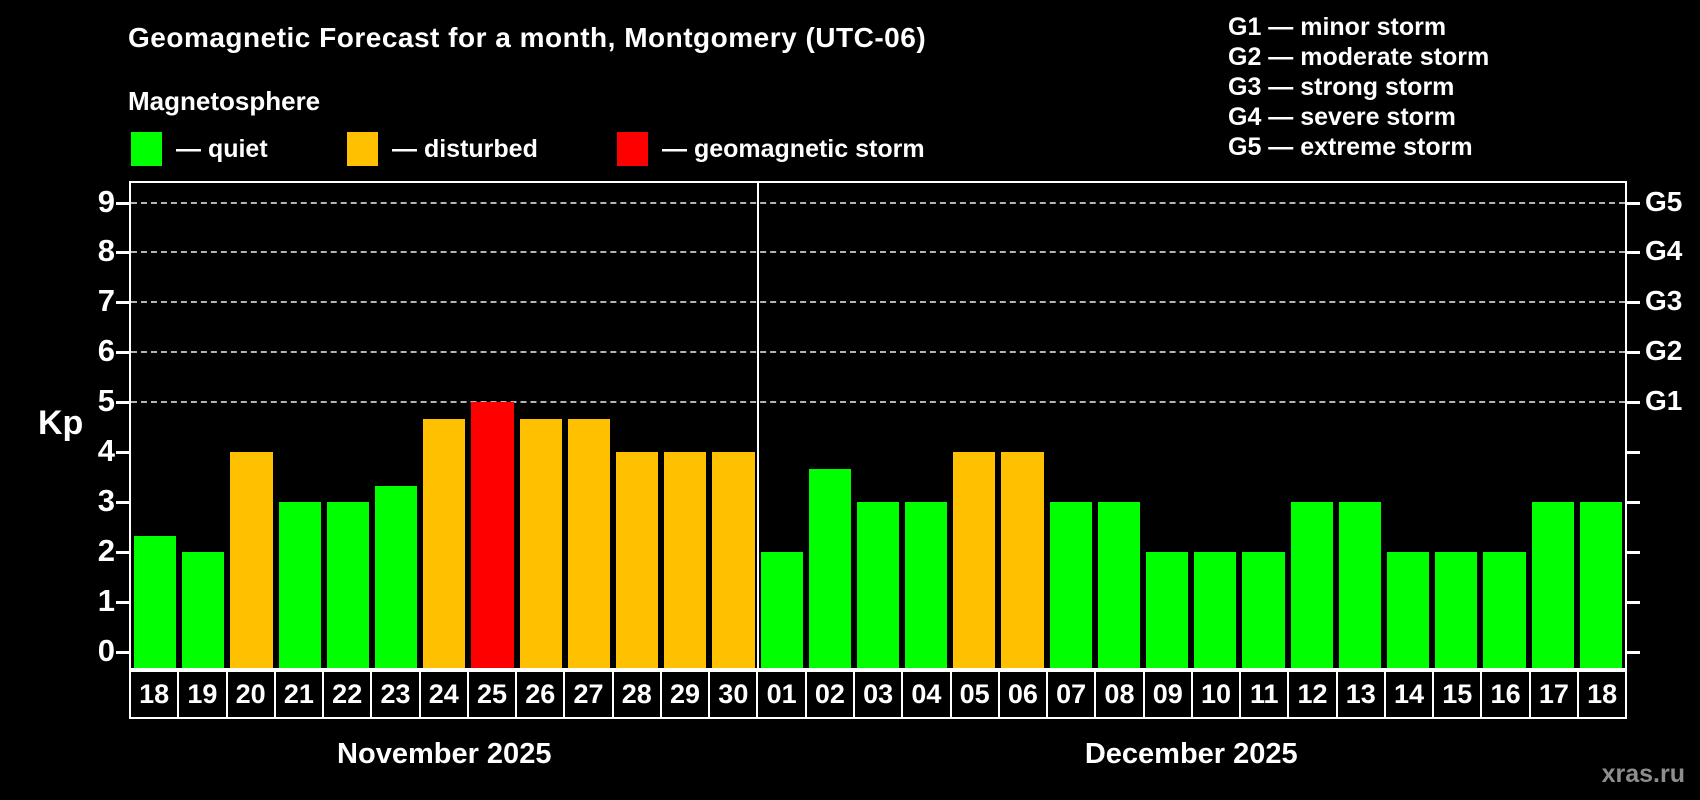 The width and height of the screenshot is (1700, 800). I want to click on y-axis-label-kp: Kp, so click(61, 423).